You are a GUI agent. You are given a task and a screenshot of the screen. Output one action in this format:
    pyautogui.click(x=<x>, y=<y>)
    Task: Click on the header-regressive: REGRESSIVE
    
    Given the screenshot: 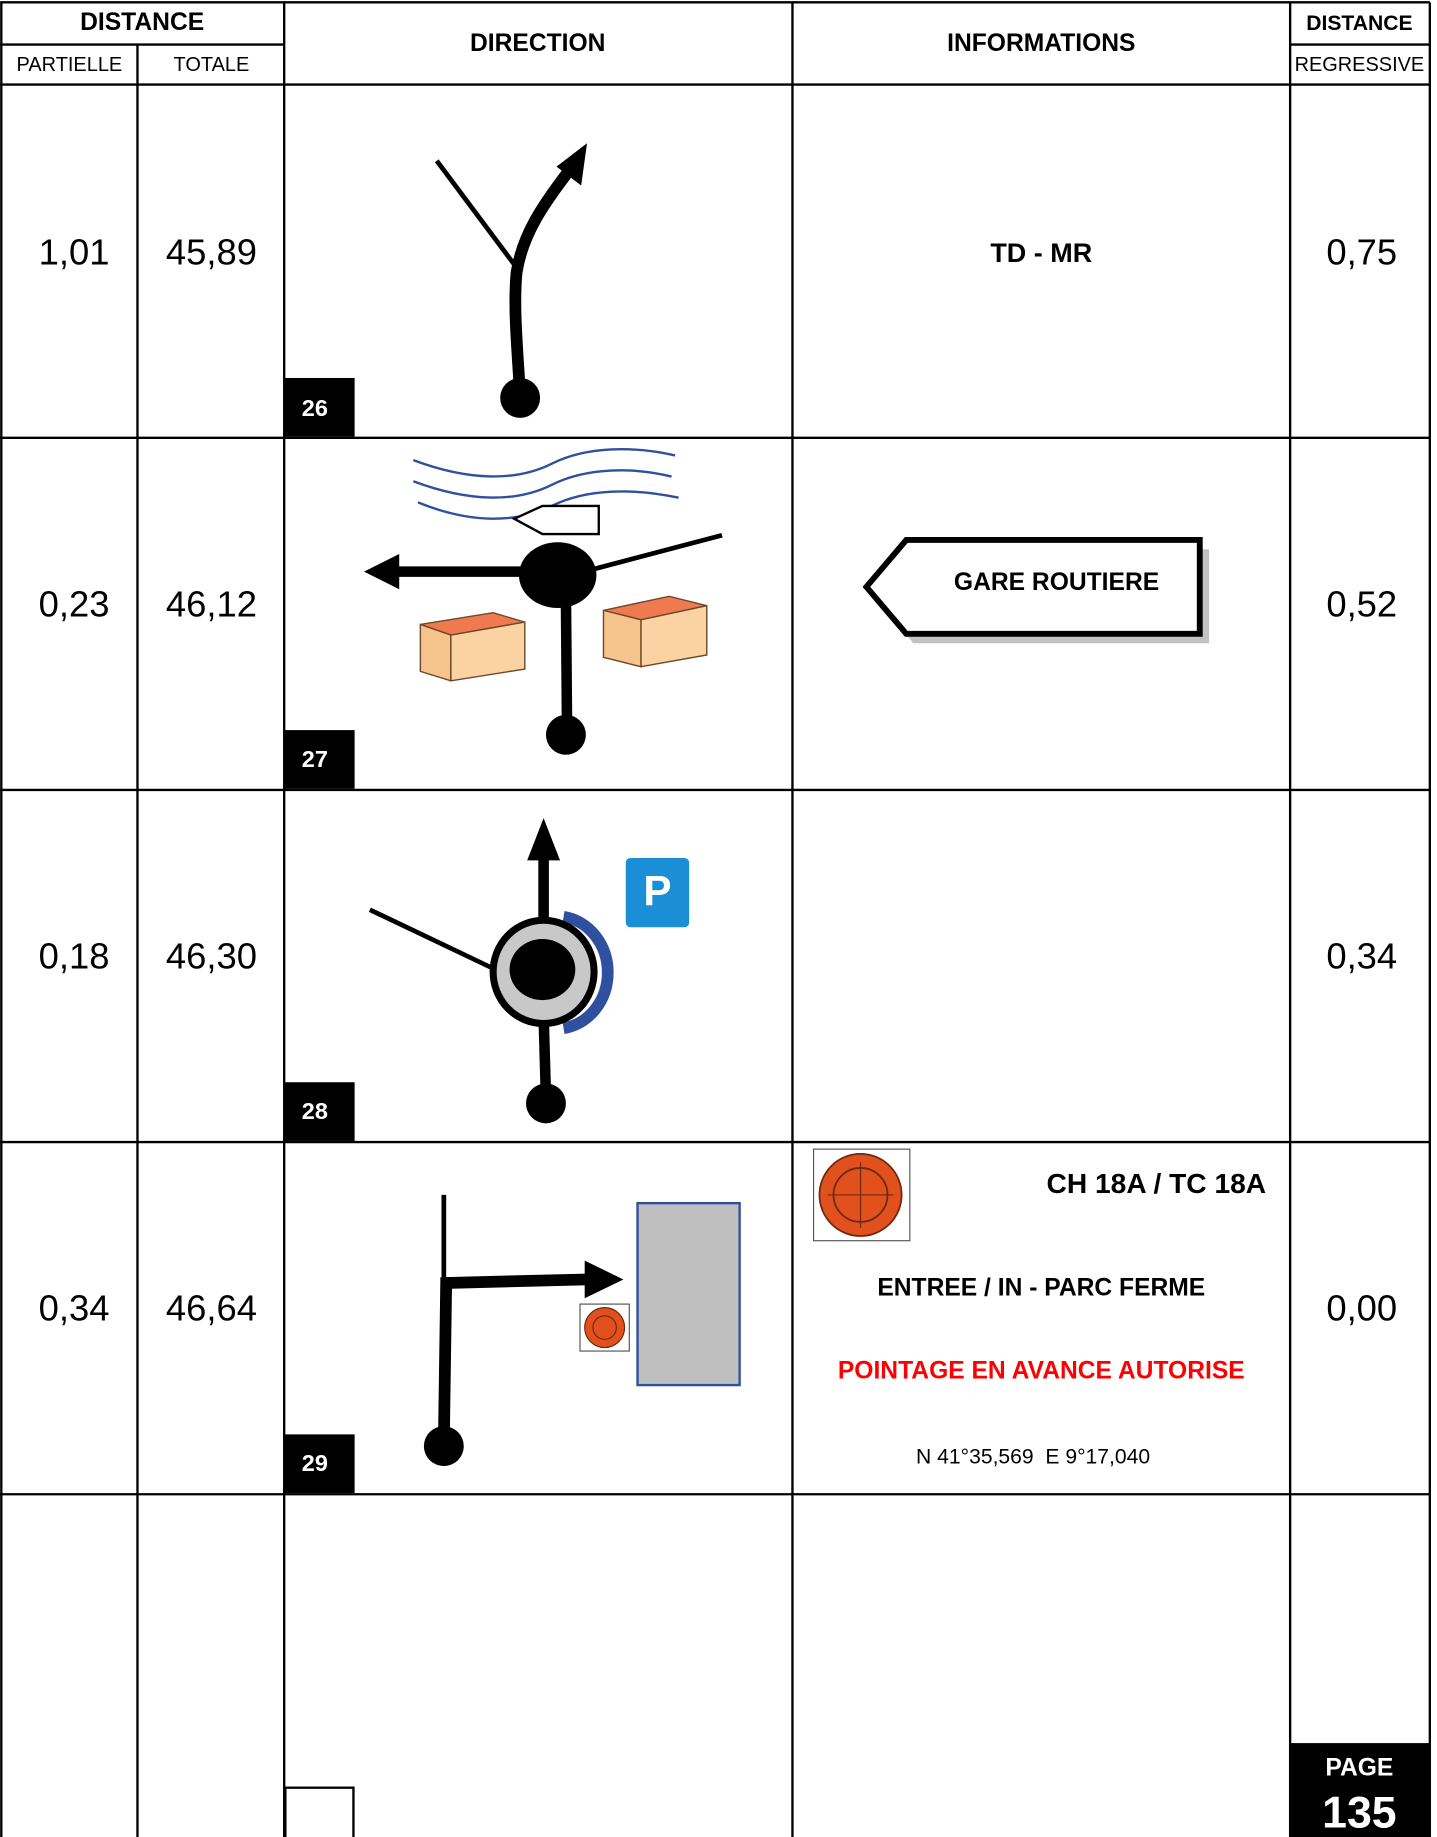 What is the action you would take?
    pyautogui.click(x=1360, y=65)
    